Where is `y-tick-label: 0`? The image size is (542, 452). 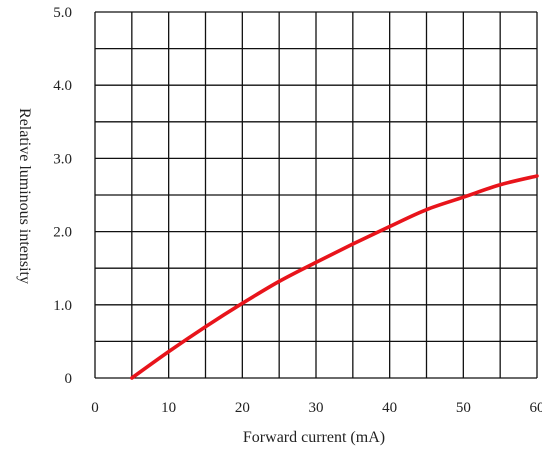 y-tick-label: 0 is located at coordinates (69, 379).